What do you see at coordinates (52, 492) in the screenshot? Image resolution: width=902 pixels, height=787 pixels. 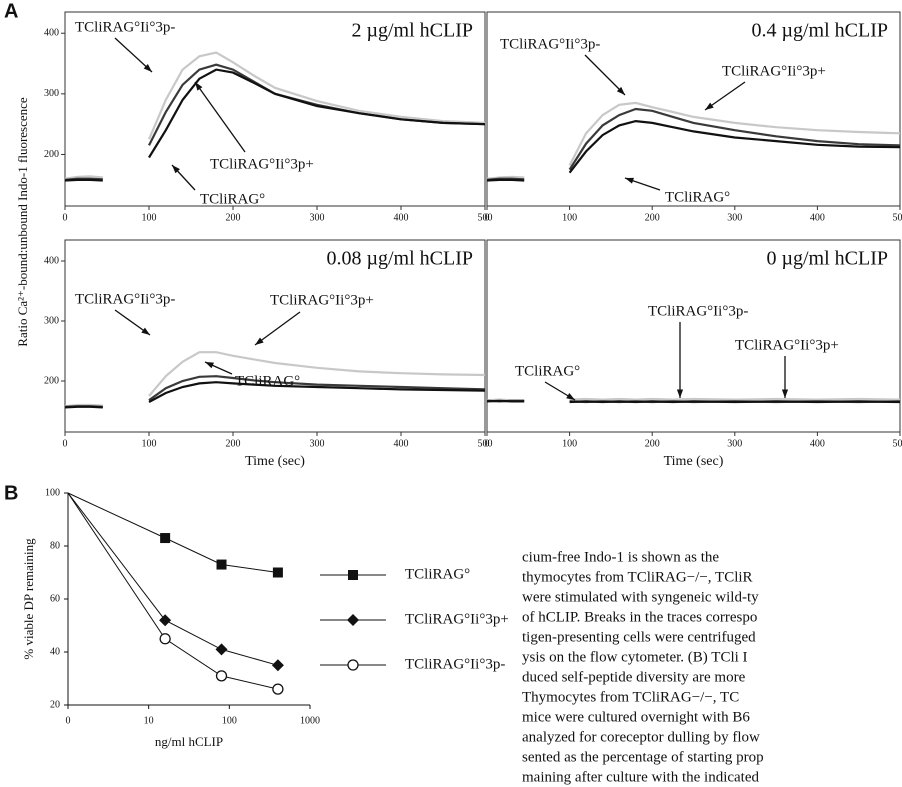 I see `y-tick-label: 100` at bounding box center [52, 492].